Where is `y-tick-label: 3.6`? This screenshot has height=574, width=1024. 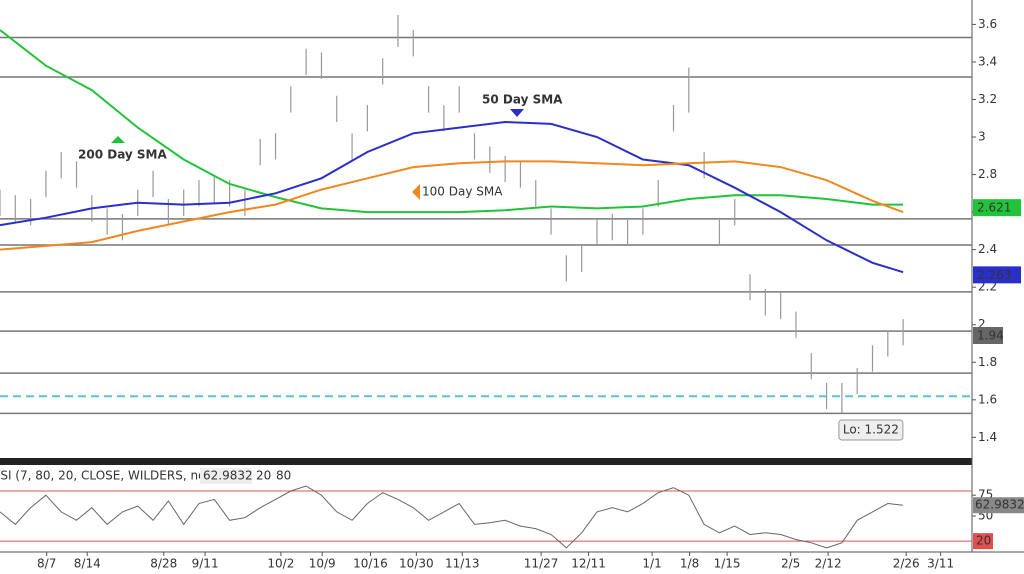
y-tick-label: 3.6 is located at coordinates (987, 24).